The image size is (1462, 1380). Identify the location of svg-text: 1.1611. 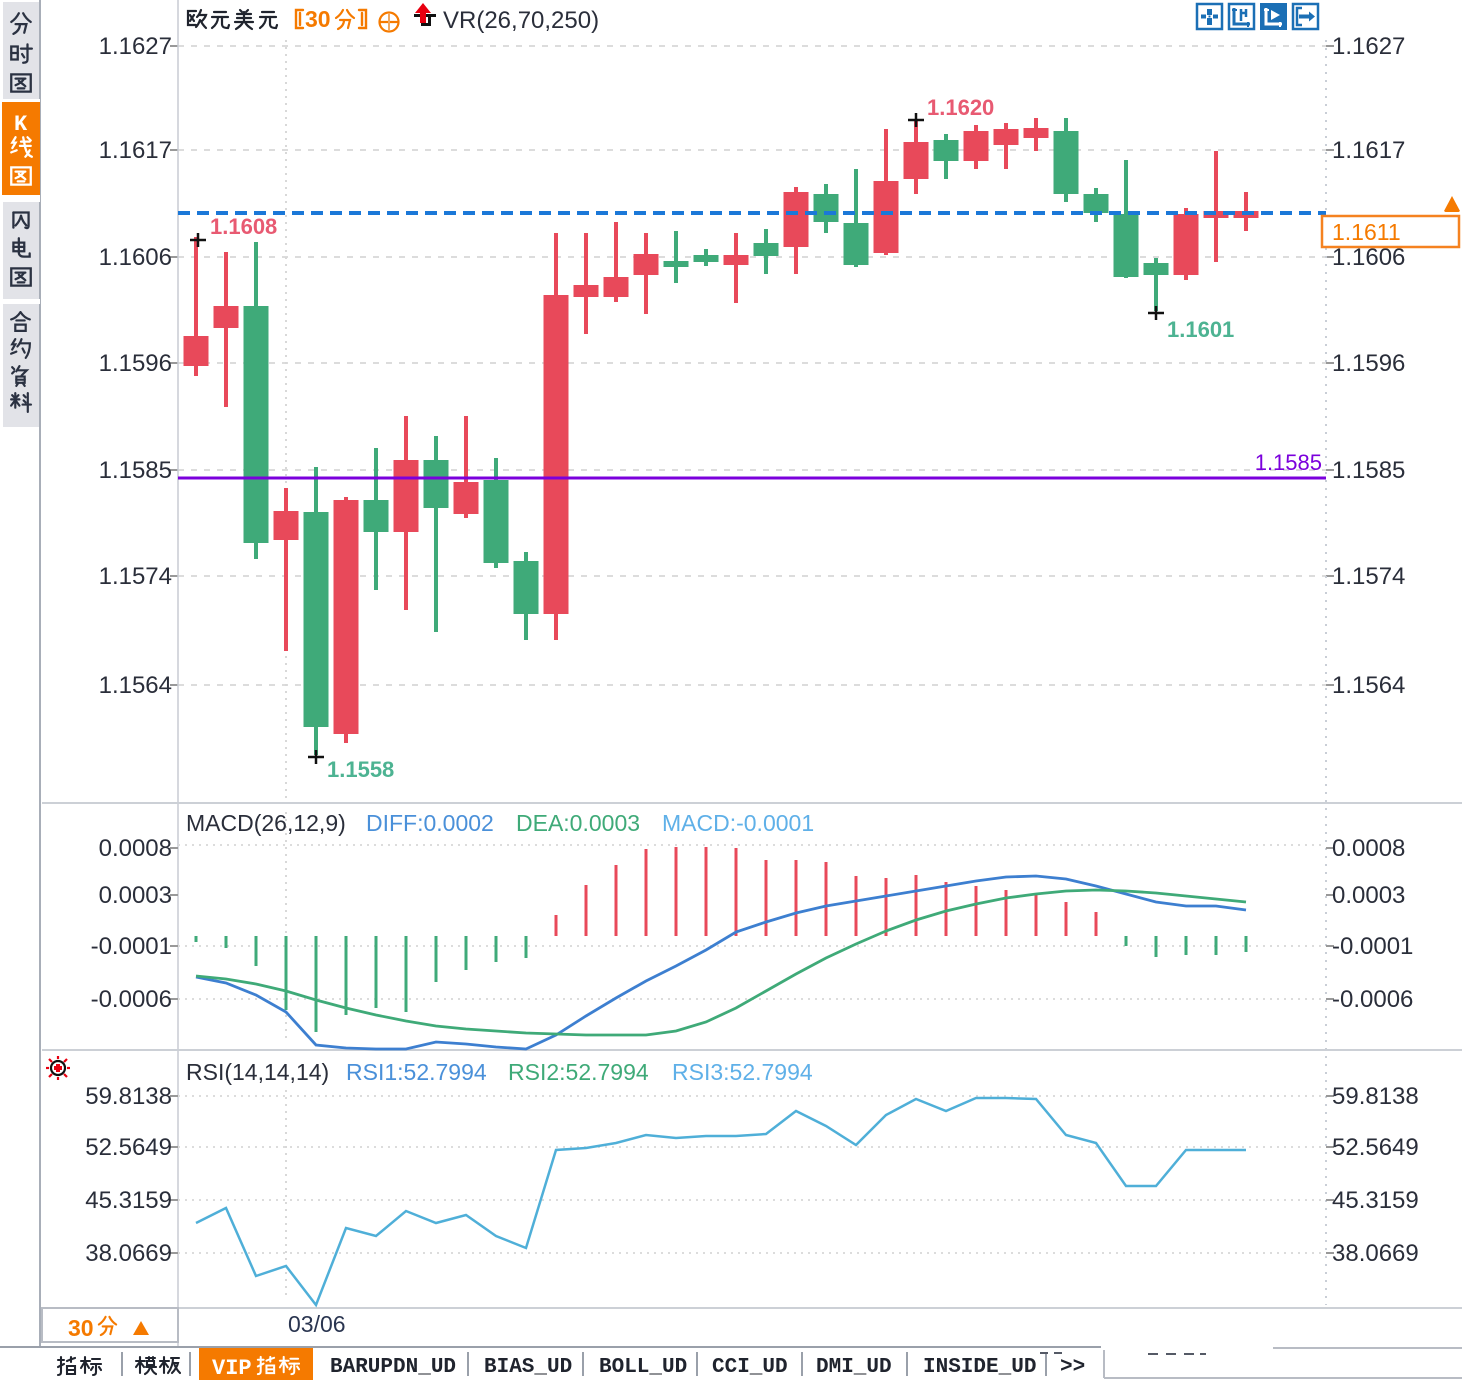
(1366, 232).